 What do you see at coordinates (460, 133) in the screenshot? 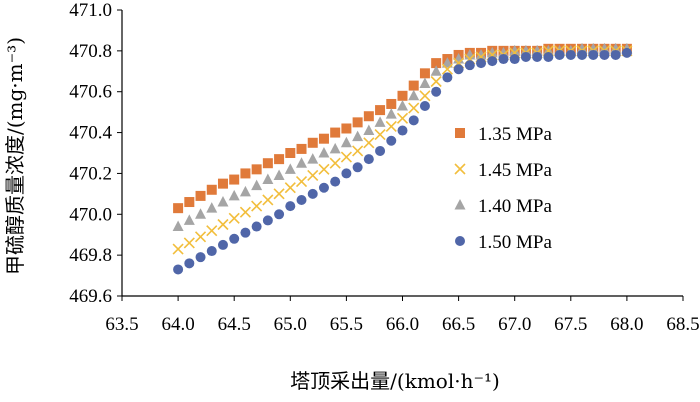
I see `legend-marker` at bounding box center [460, 133].